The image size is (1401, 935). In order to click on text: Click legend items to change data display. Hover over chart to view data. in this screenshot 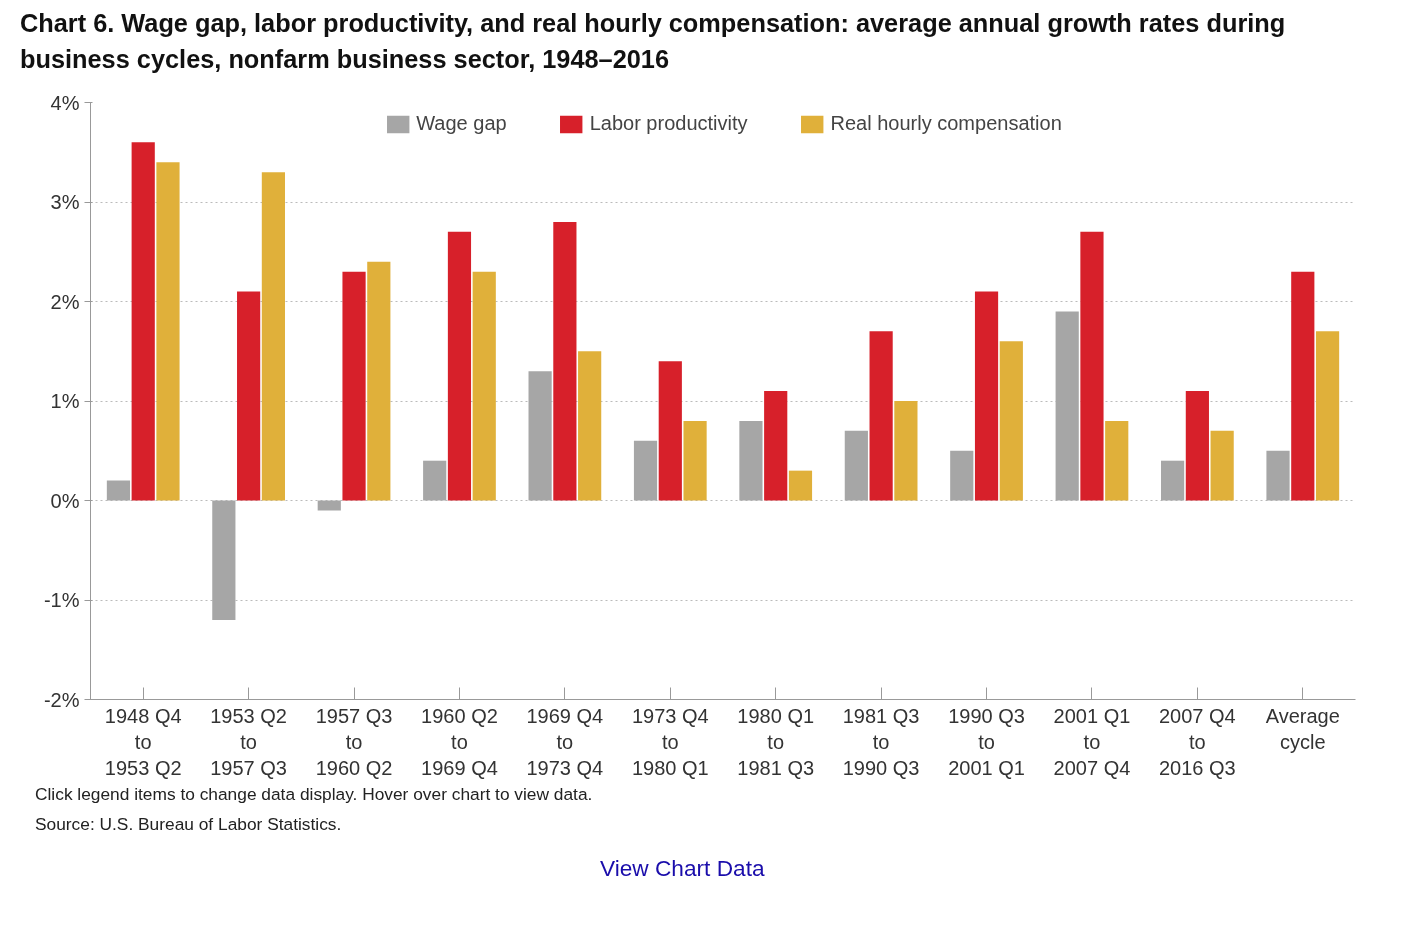, I will do `click(314, 795)`.